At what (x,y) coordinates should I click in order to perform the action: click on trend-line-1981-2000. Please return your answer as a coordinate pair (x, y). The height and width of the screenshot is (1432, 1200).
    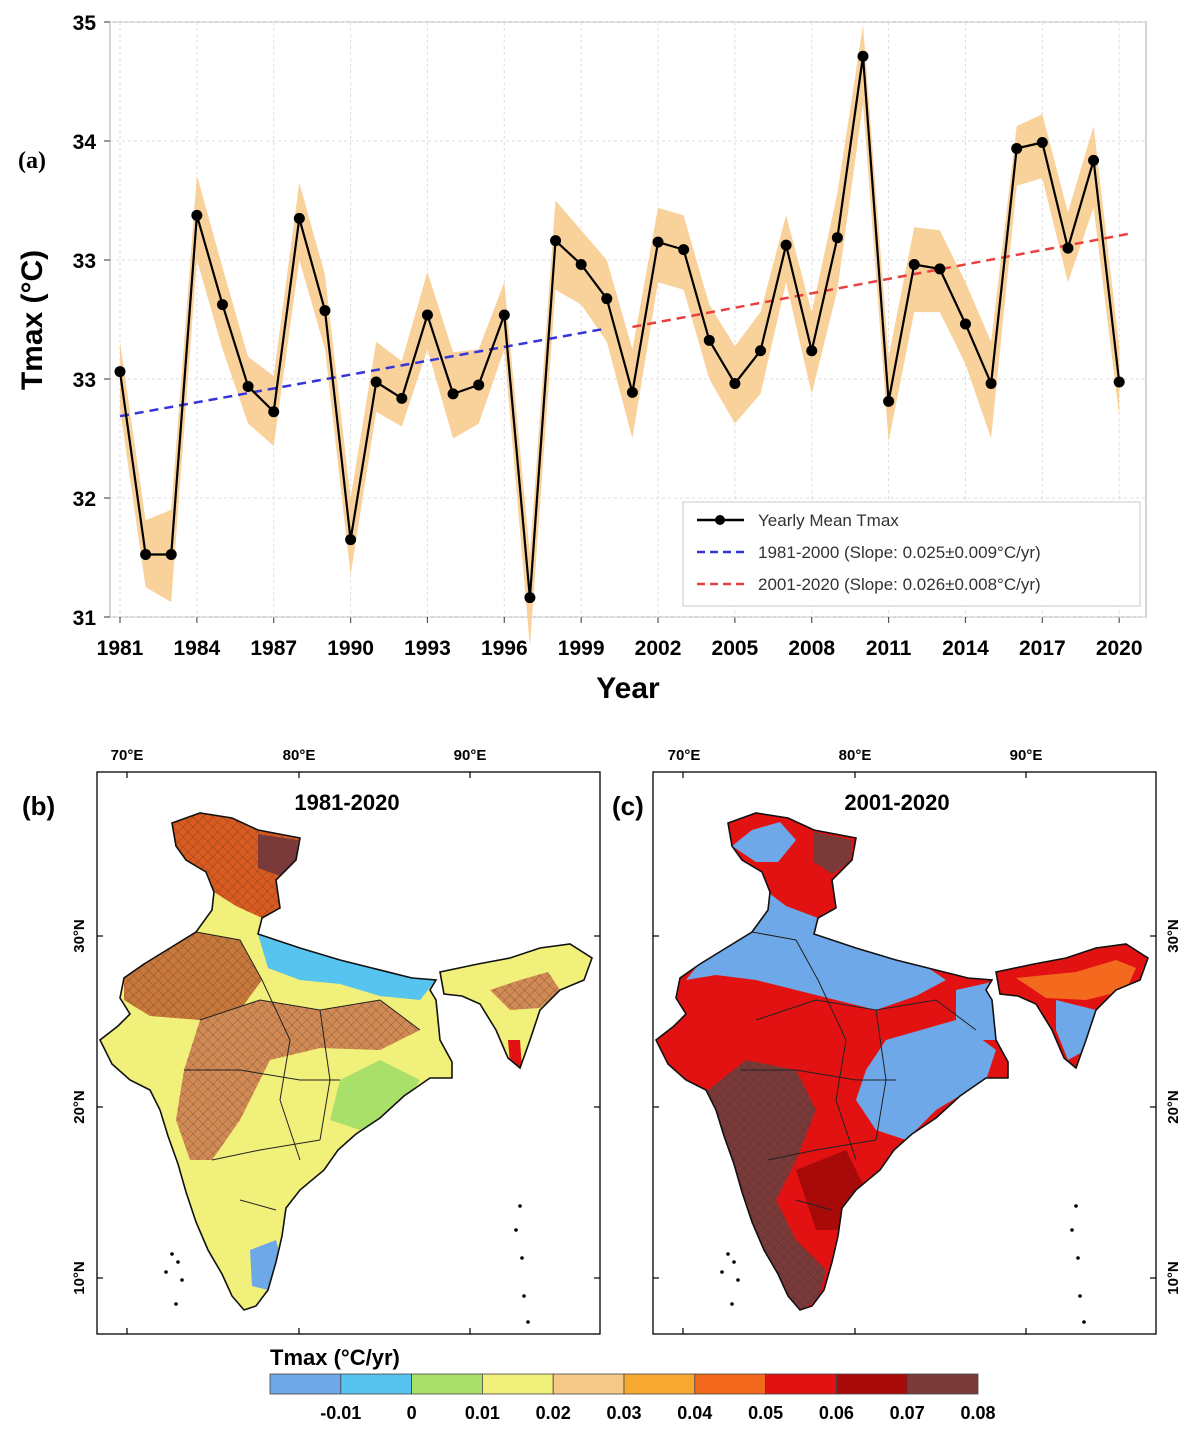
    Looking at the image, I should click on (363, 372).